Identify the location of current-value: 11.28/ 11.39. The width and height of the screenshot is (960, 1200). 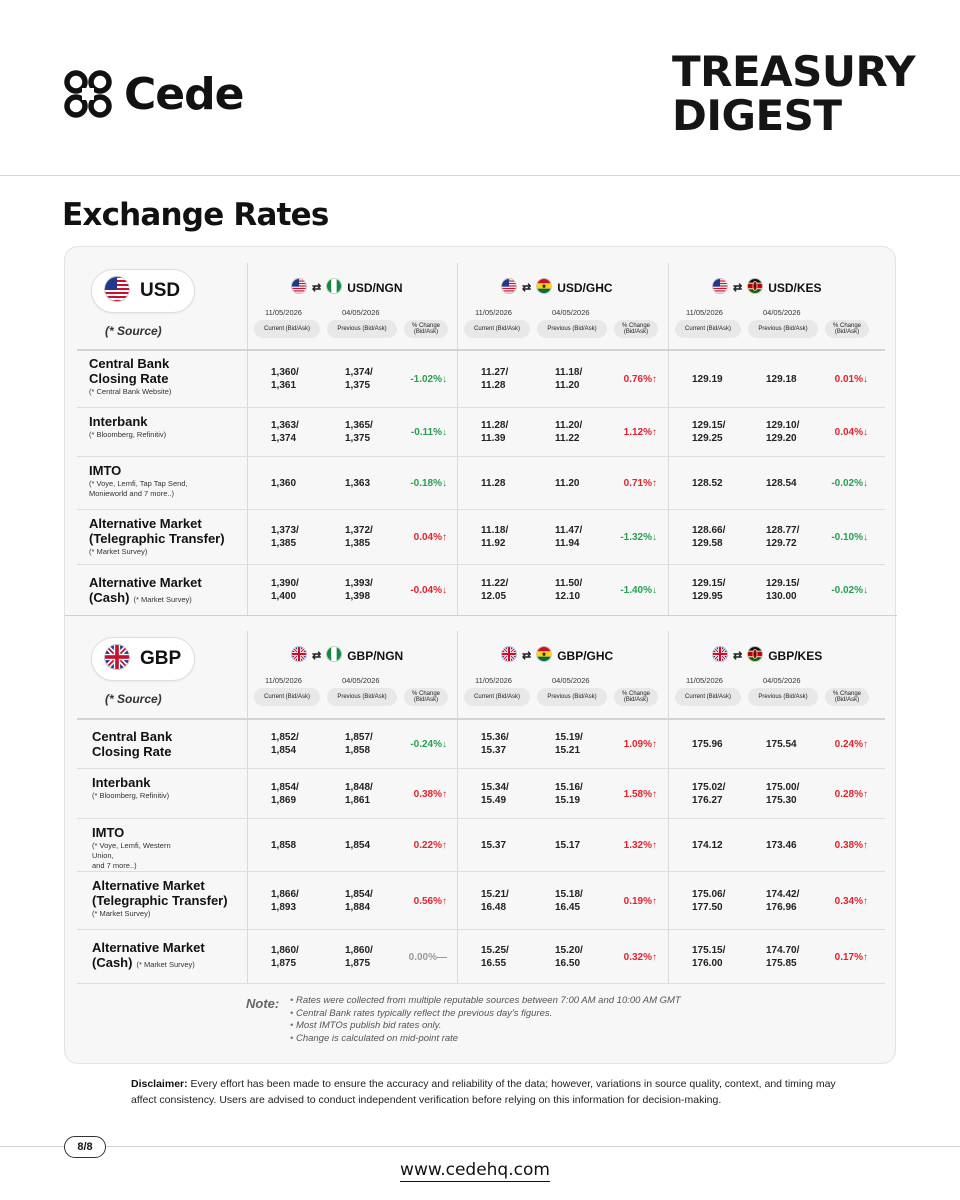
(495, 432).